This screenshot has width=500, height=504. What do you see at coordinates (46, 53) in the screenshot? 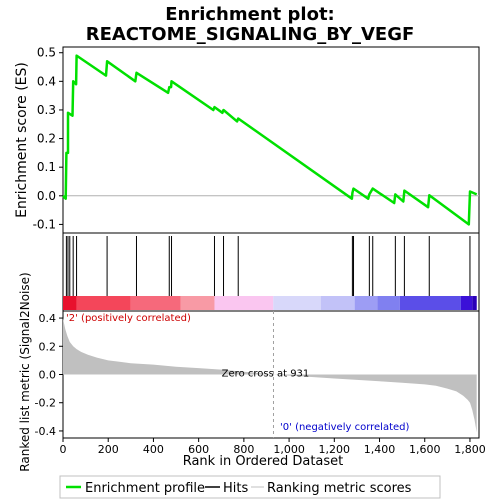
I see `es-y-tick-label: 0.5` at bounding box center [46, 53].